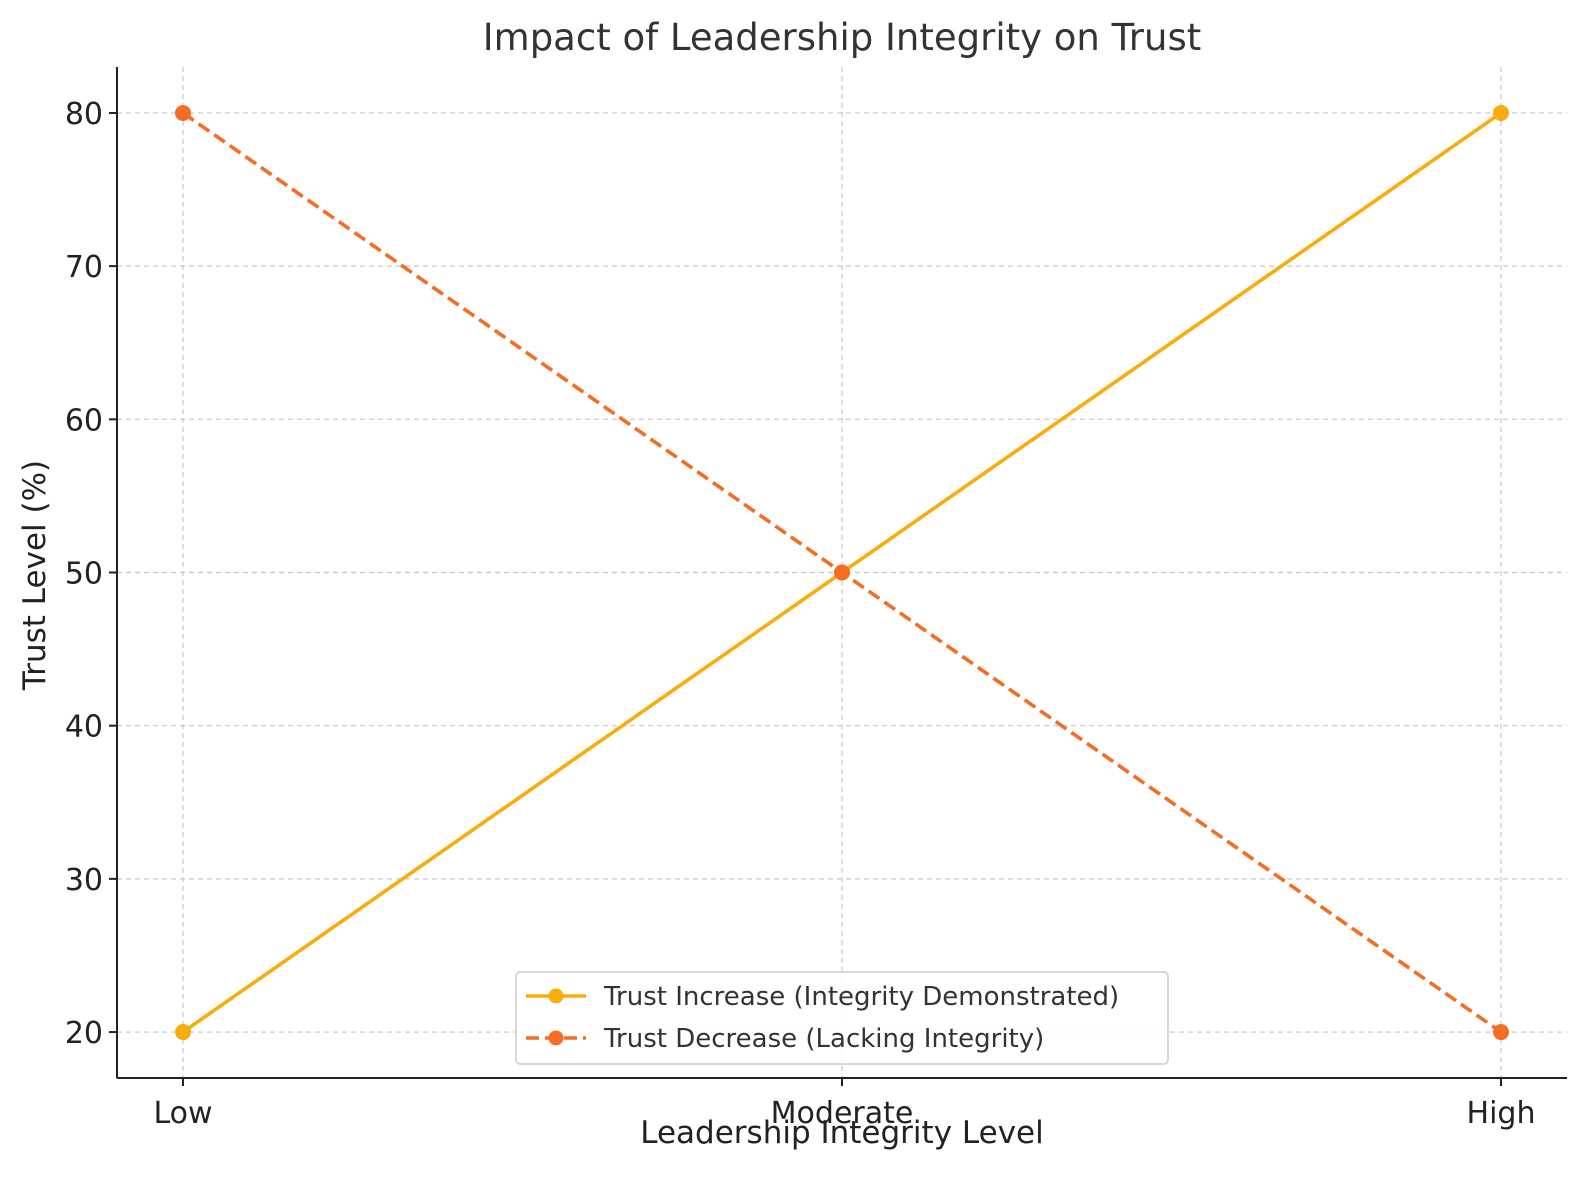 The image size is (1580, 1184). I want to click on legend-label: Trust Decrease (Lacking Integrity), so click(823, 1039).